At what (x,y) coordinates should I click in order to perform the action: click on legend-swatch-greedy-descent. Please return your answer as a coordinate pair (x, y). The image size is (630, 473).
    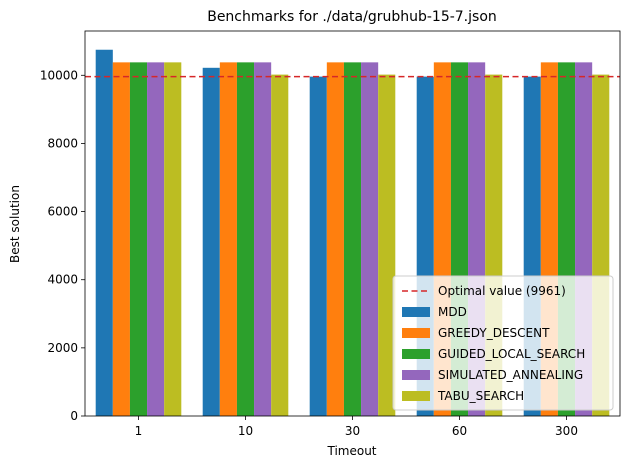
    Looking at the image, I should click on (416, 333).